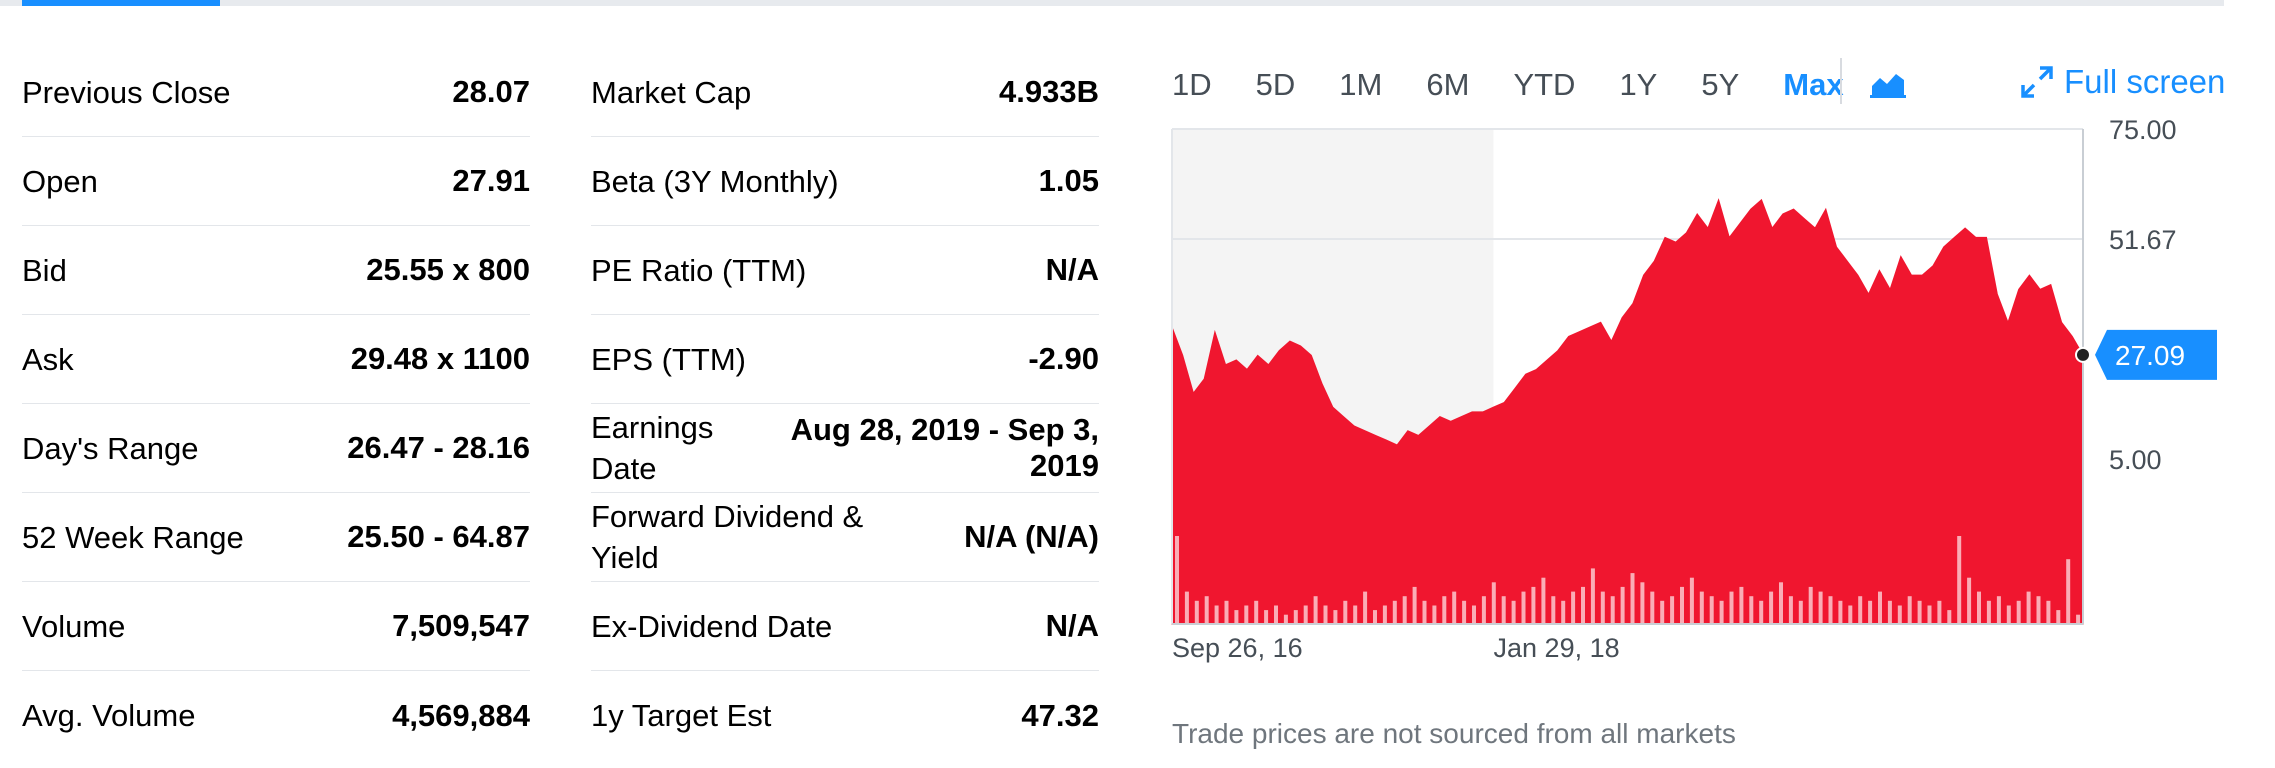  Describe the element at coordinates (126, 92) in the screenshot. I see `stat-label: Previous Close` at that location.